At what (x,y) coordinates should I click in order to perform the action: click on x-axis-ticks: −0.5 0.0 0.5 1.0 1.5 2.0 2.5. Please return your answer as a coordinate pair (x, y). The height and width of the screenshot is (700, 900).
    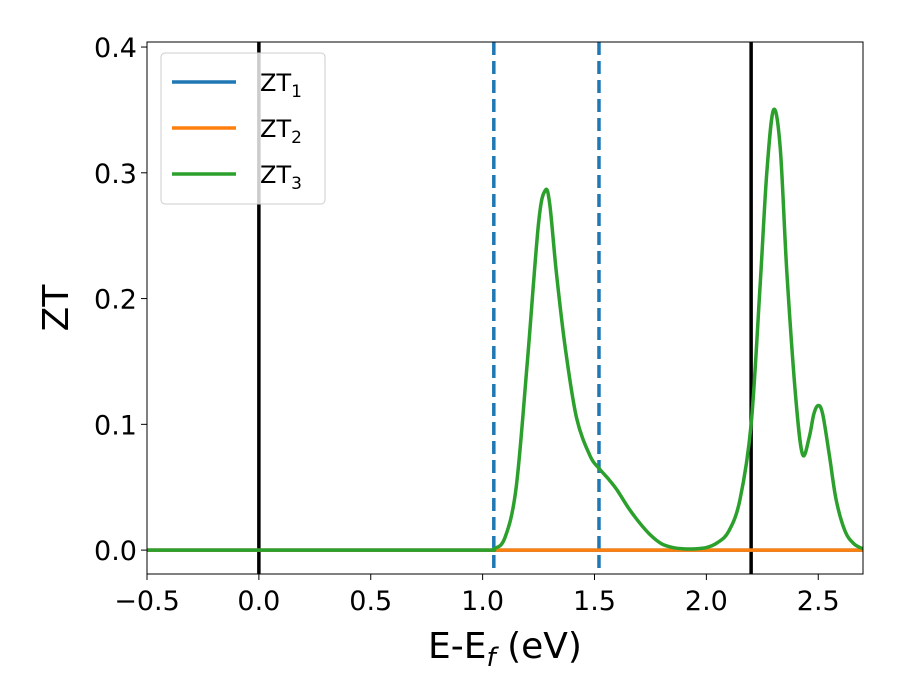
    Looking at the image, I should click on (477, 595).